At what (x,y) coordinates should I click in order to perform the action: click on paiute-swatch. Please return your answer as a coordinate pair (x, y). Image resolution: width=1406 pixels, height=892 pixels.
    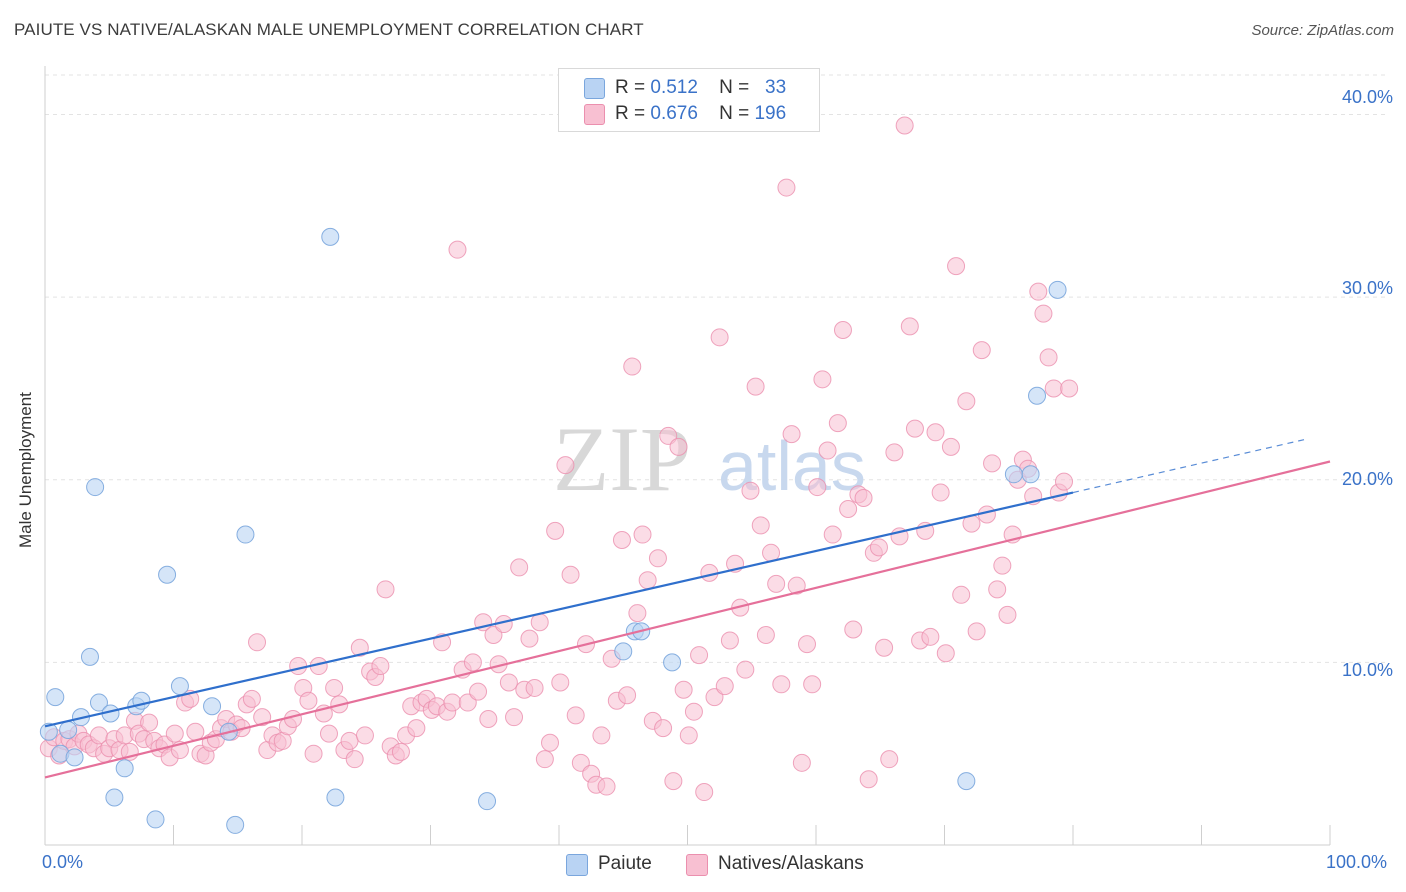
    Looking at the image, I should click on (594, 88).